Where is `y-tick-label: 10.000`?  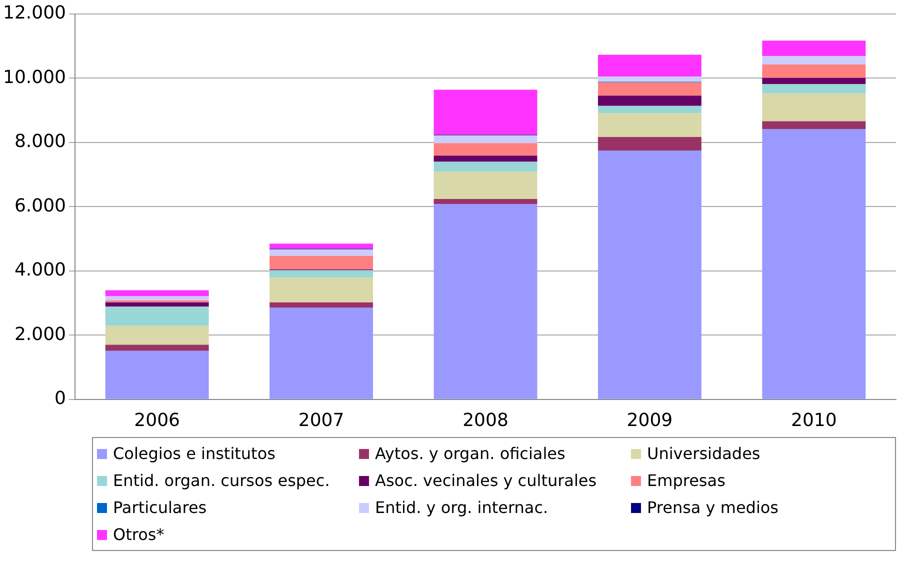 y-tick-label: 10.000 is located at coordinates (34, 77).